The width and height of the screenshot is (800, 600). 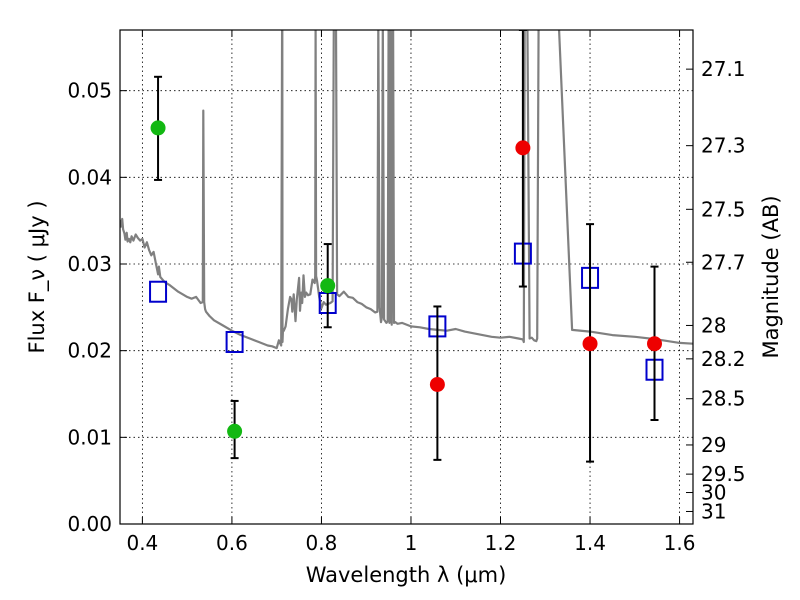 I want to click on y2-tick-label: 30, so click(x=713, y=493).